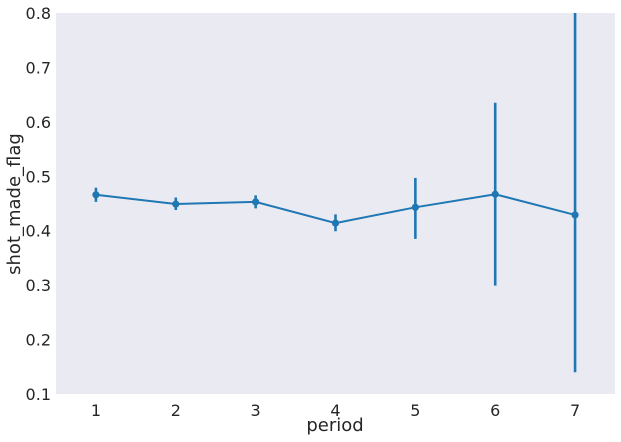 The height and width of the screenshot is (442, 621). I want to click on y-tick-label: 0.2, so click(38, 340).